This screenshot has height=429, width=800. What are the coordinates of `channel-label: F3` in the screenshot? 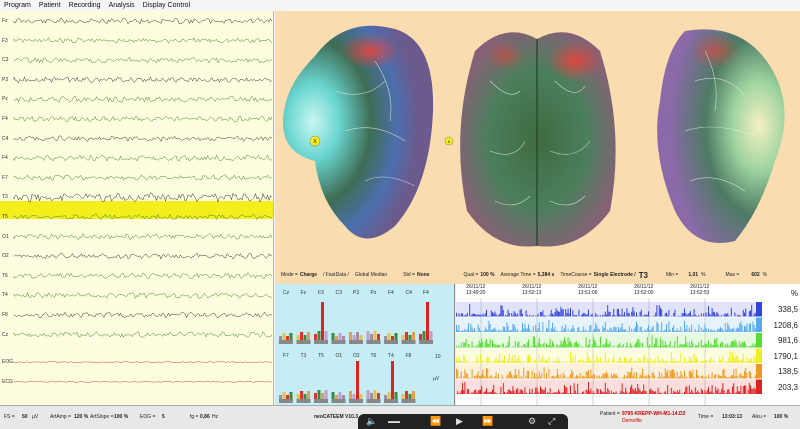 It's located at (5, 40).